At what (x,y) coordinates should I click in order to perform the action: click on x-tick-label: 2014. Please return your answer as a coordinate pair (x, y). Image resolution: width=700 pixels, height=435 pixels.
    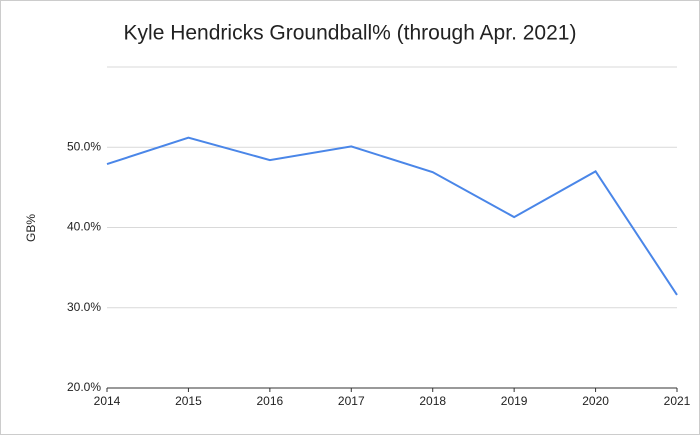
    Looking at the image, I should click on (107, 401).